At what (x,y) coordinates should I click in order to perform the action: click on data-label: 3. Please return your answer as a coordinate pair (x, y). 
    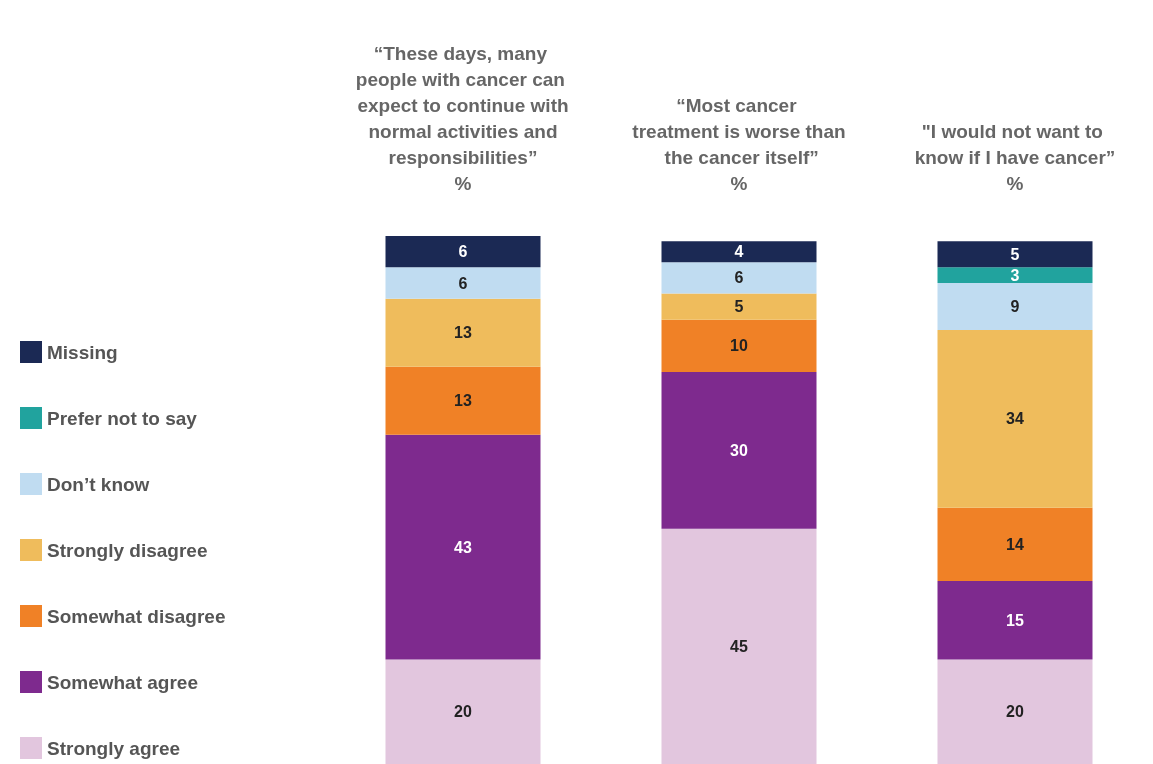
    Looking at the image, I should click on (1015, 275).